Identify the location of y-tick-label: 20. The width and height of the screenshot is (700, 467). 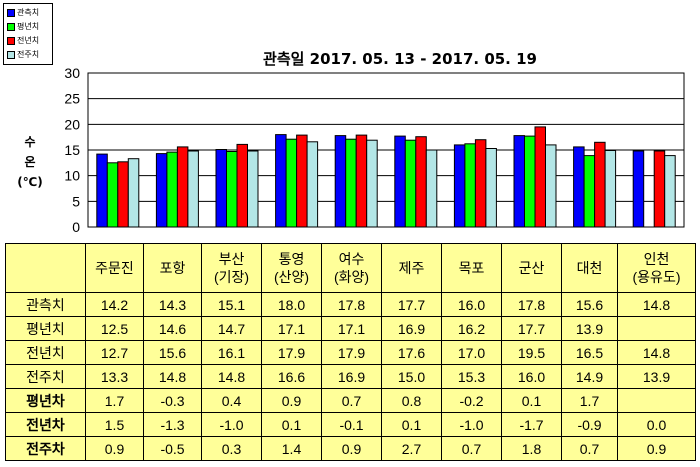
(72, 124).